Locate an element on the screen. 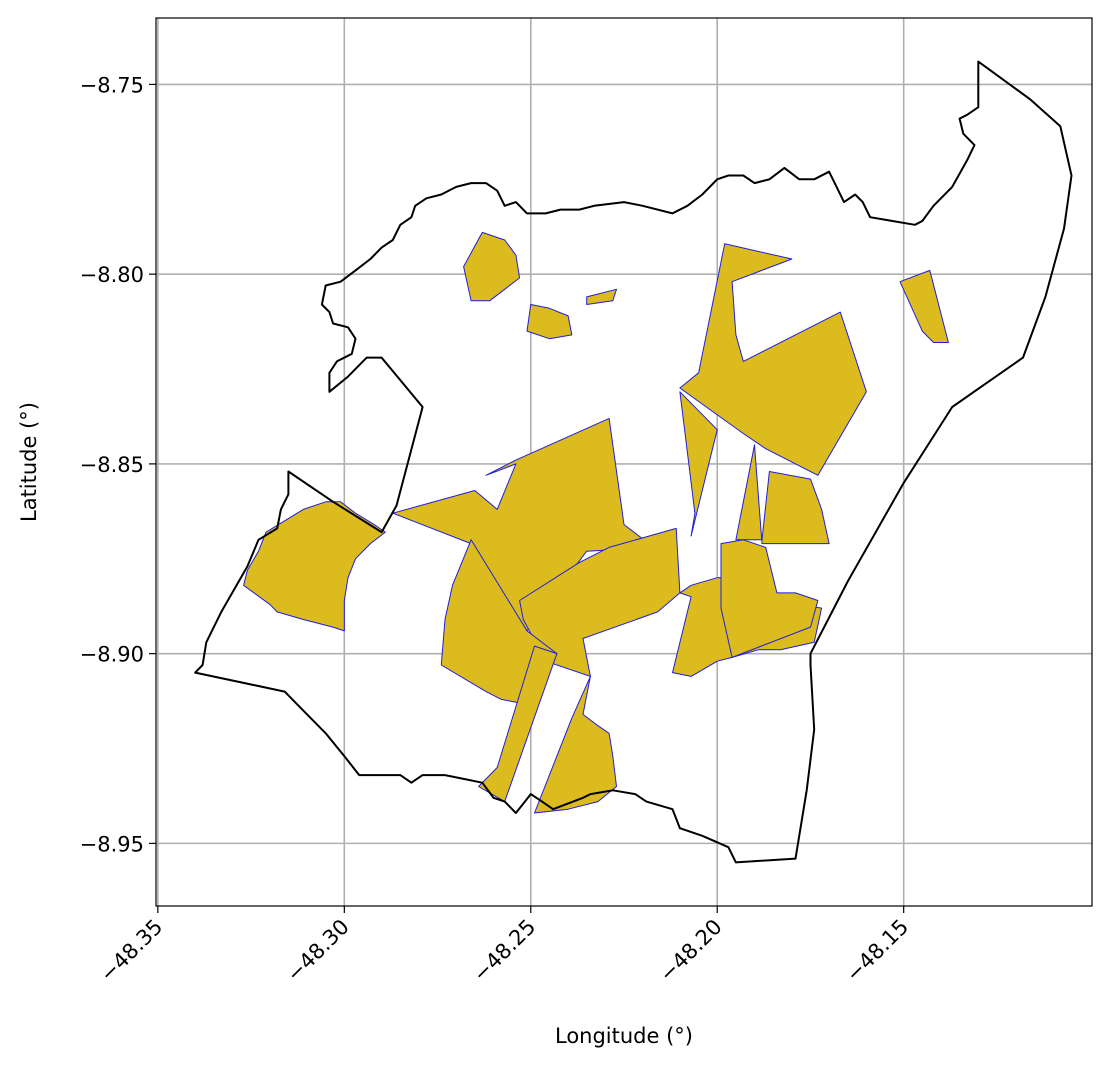 This screenshot has height=1069, width=1112. y-axis-label: Latitude (°) is located at coordinates (29, 462).